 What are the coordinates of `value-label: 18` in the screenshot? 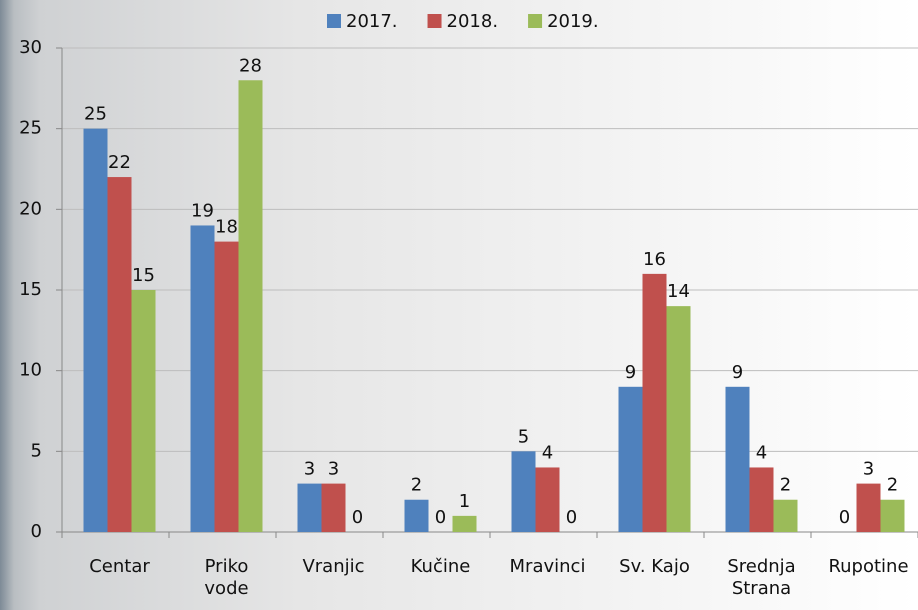 It's located at (226, 227).